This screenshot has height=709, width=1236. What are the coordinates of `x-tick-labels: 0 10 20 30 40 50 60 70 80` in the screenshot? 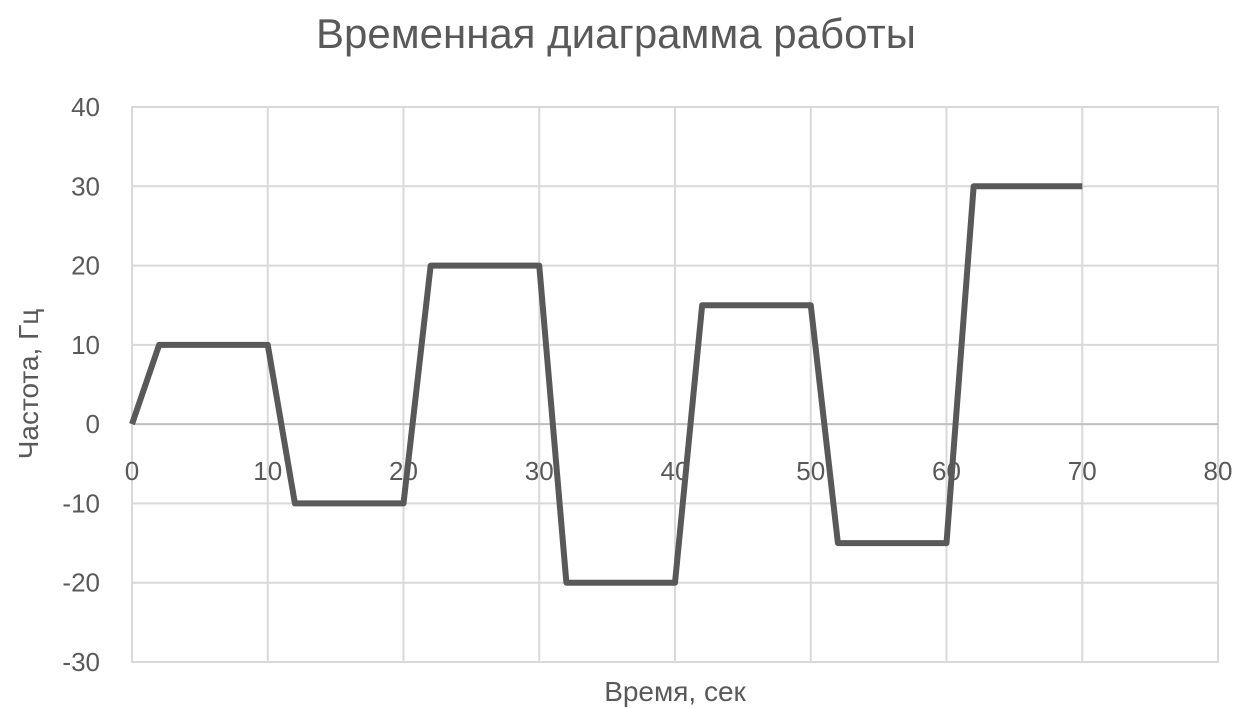 It's located at (679, 471).